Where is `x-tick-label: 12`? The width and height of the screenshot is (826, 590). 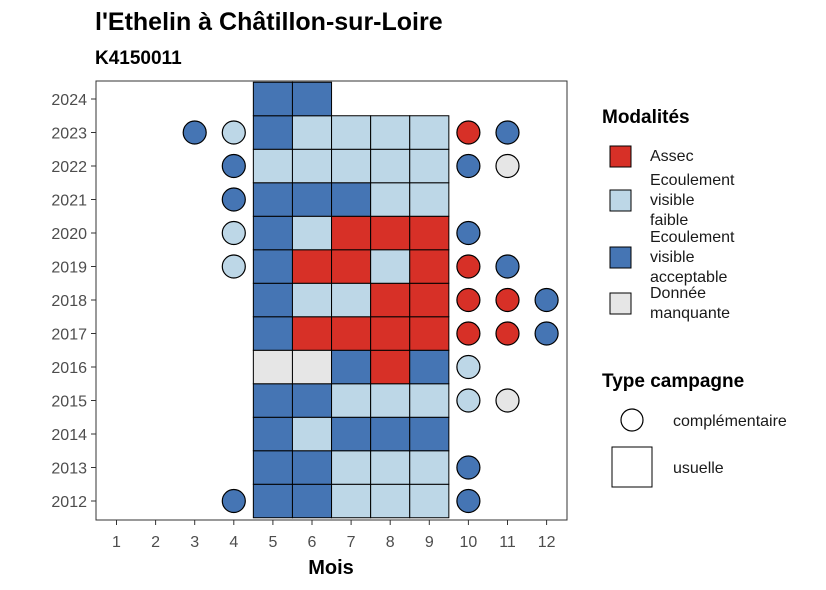
x-tick-label: 12 is located at coordinates (547, 542).